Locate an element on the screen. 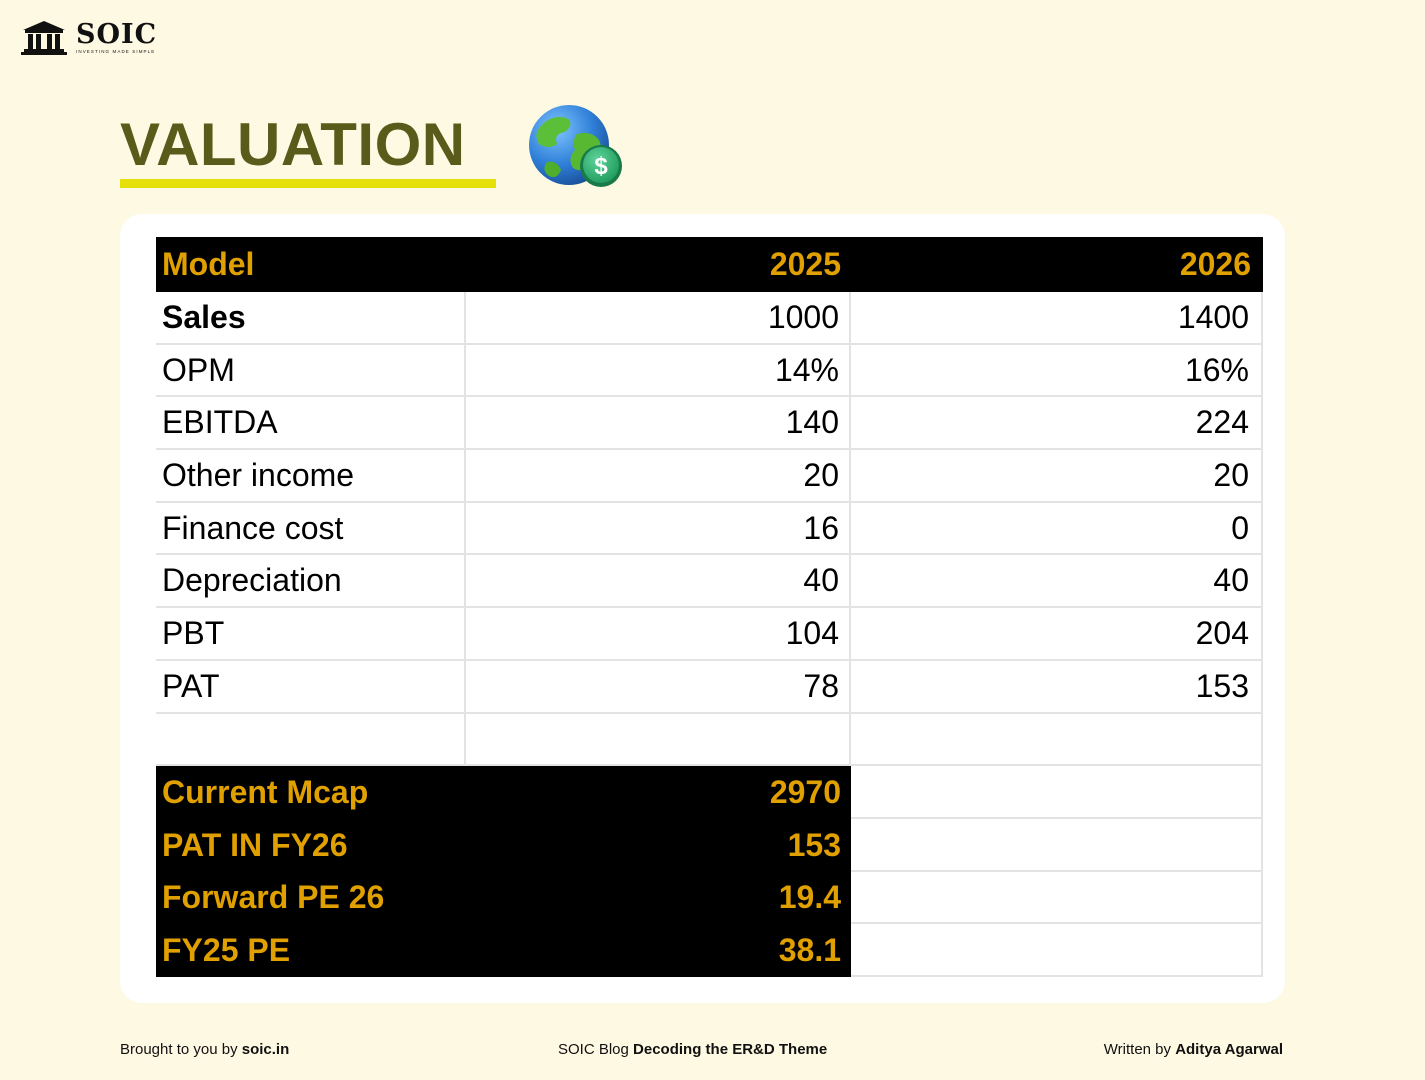 Image resolution: width=1425 pixels, height=1080 pixels. page-title: VALUATION is located at coordinates (293, 144).